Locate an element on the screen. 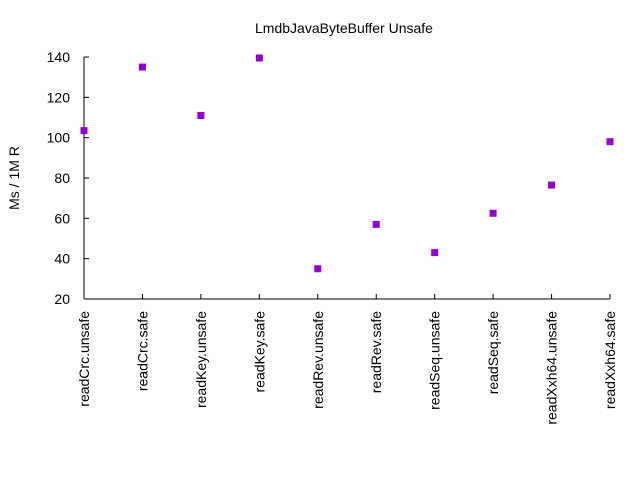 The width and height of the screenshot is (640, 485). x-tick-label: readSeq.unsafe is located at coordinates (435, 360).